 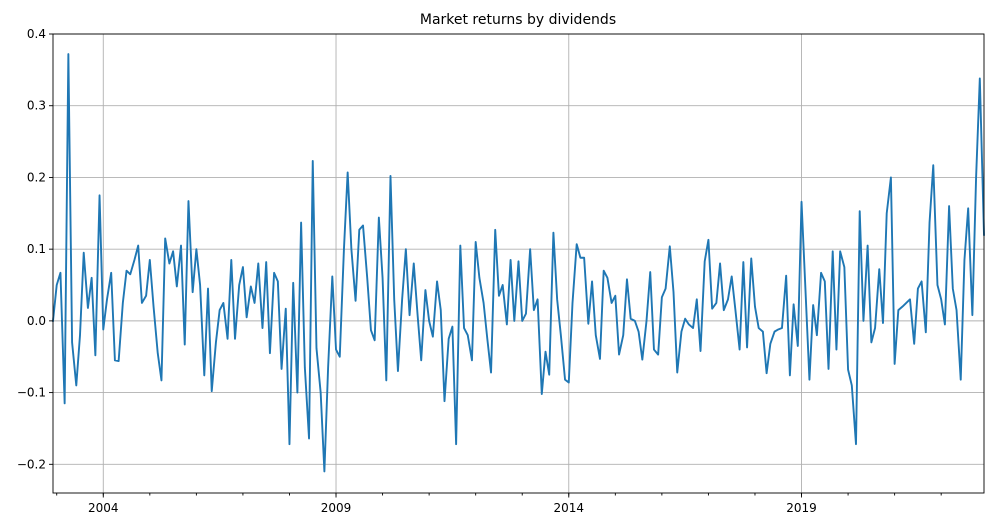 What do you see at coordinates (36, 34) in the screenshot?
I see `y-tick-label: 0.4` at bounding box center [36, 34].